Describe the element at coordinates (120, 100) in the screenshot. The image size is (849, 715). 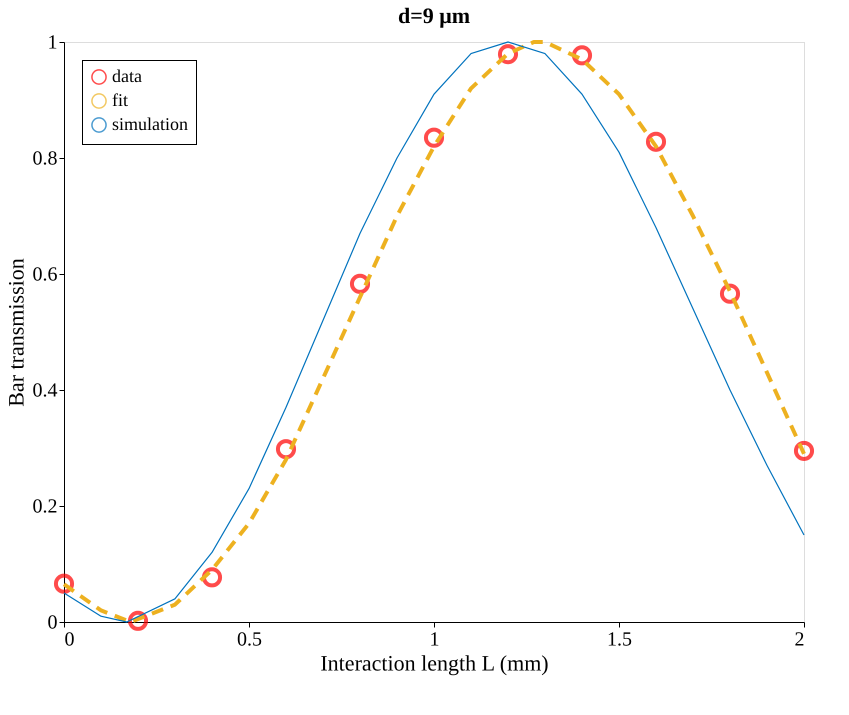
I see `legend-label: fit` at that location.